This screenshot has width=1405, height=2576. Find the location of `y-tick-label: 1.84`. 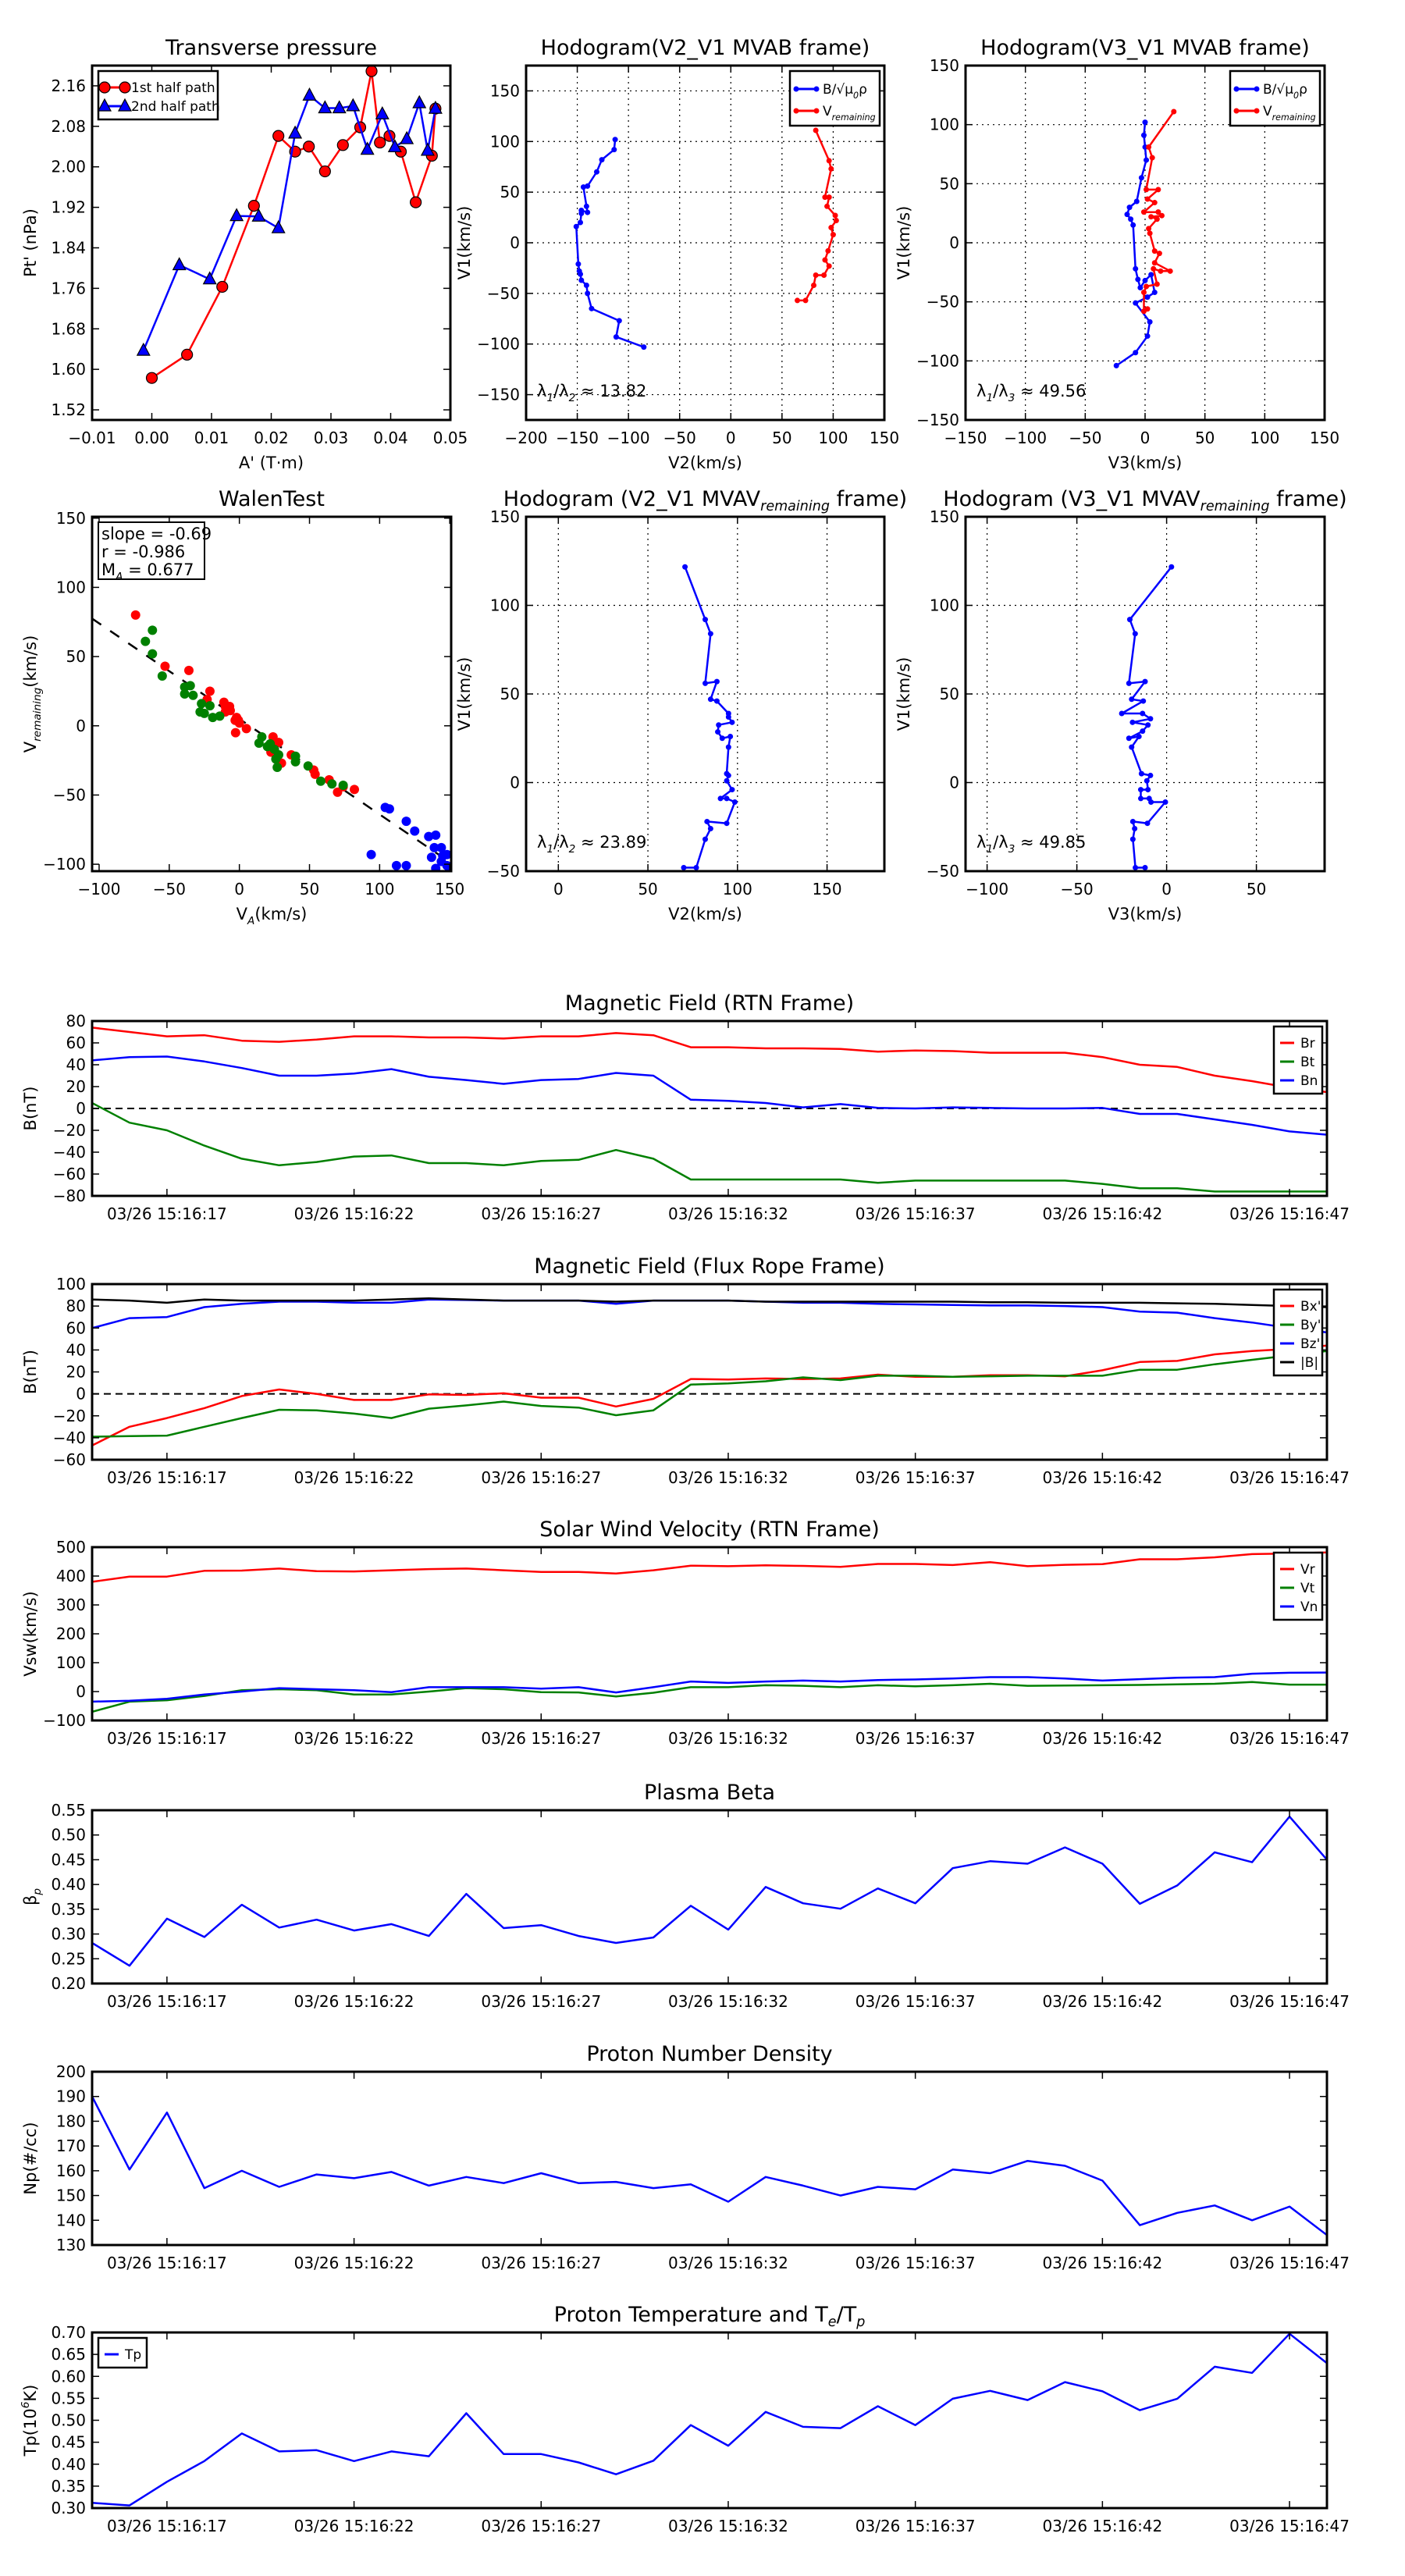

y-tick-label: 1.84 is located at coordinates (68, 247).